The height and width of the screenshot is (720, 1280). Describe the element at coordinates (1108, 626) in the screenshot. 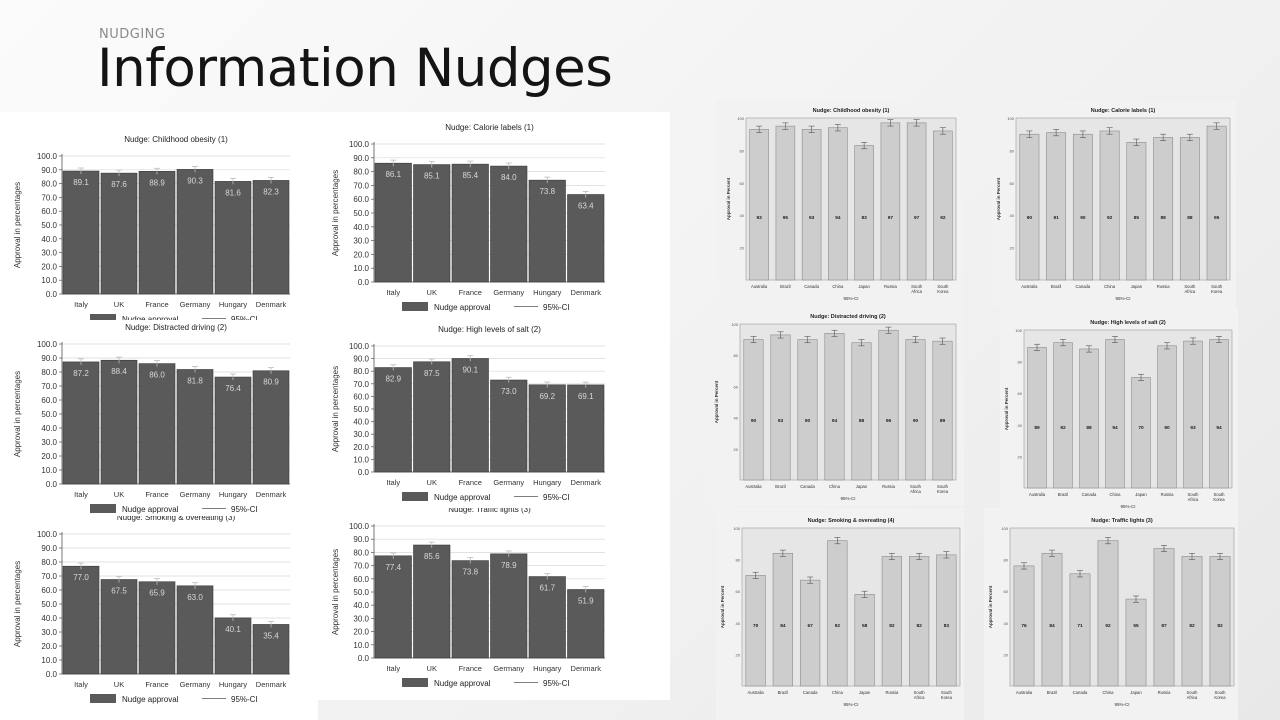

I see `data-label: 92` at that location.